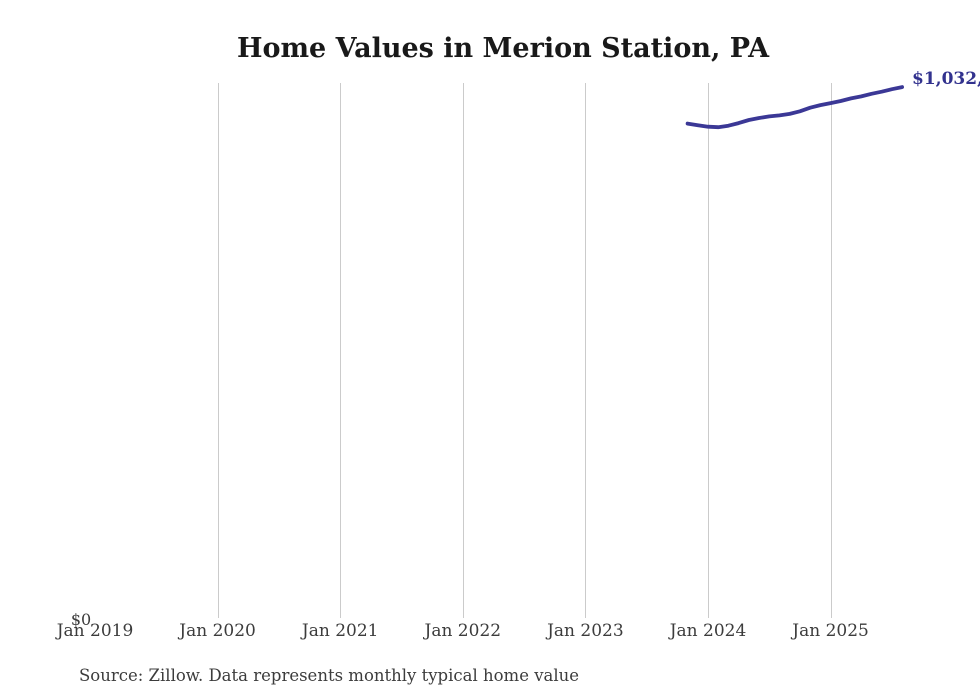 The image size is (980, 699). I want to click on gridline-jan-2024, so click(708, 350).